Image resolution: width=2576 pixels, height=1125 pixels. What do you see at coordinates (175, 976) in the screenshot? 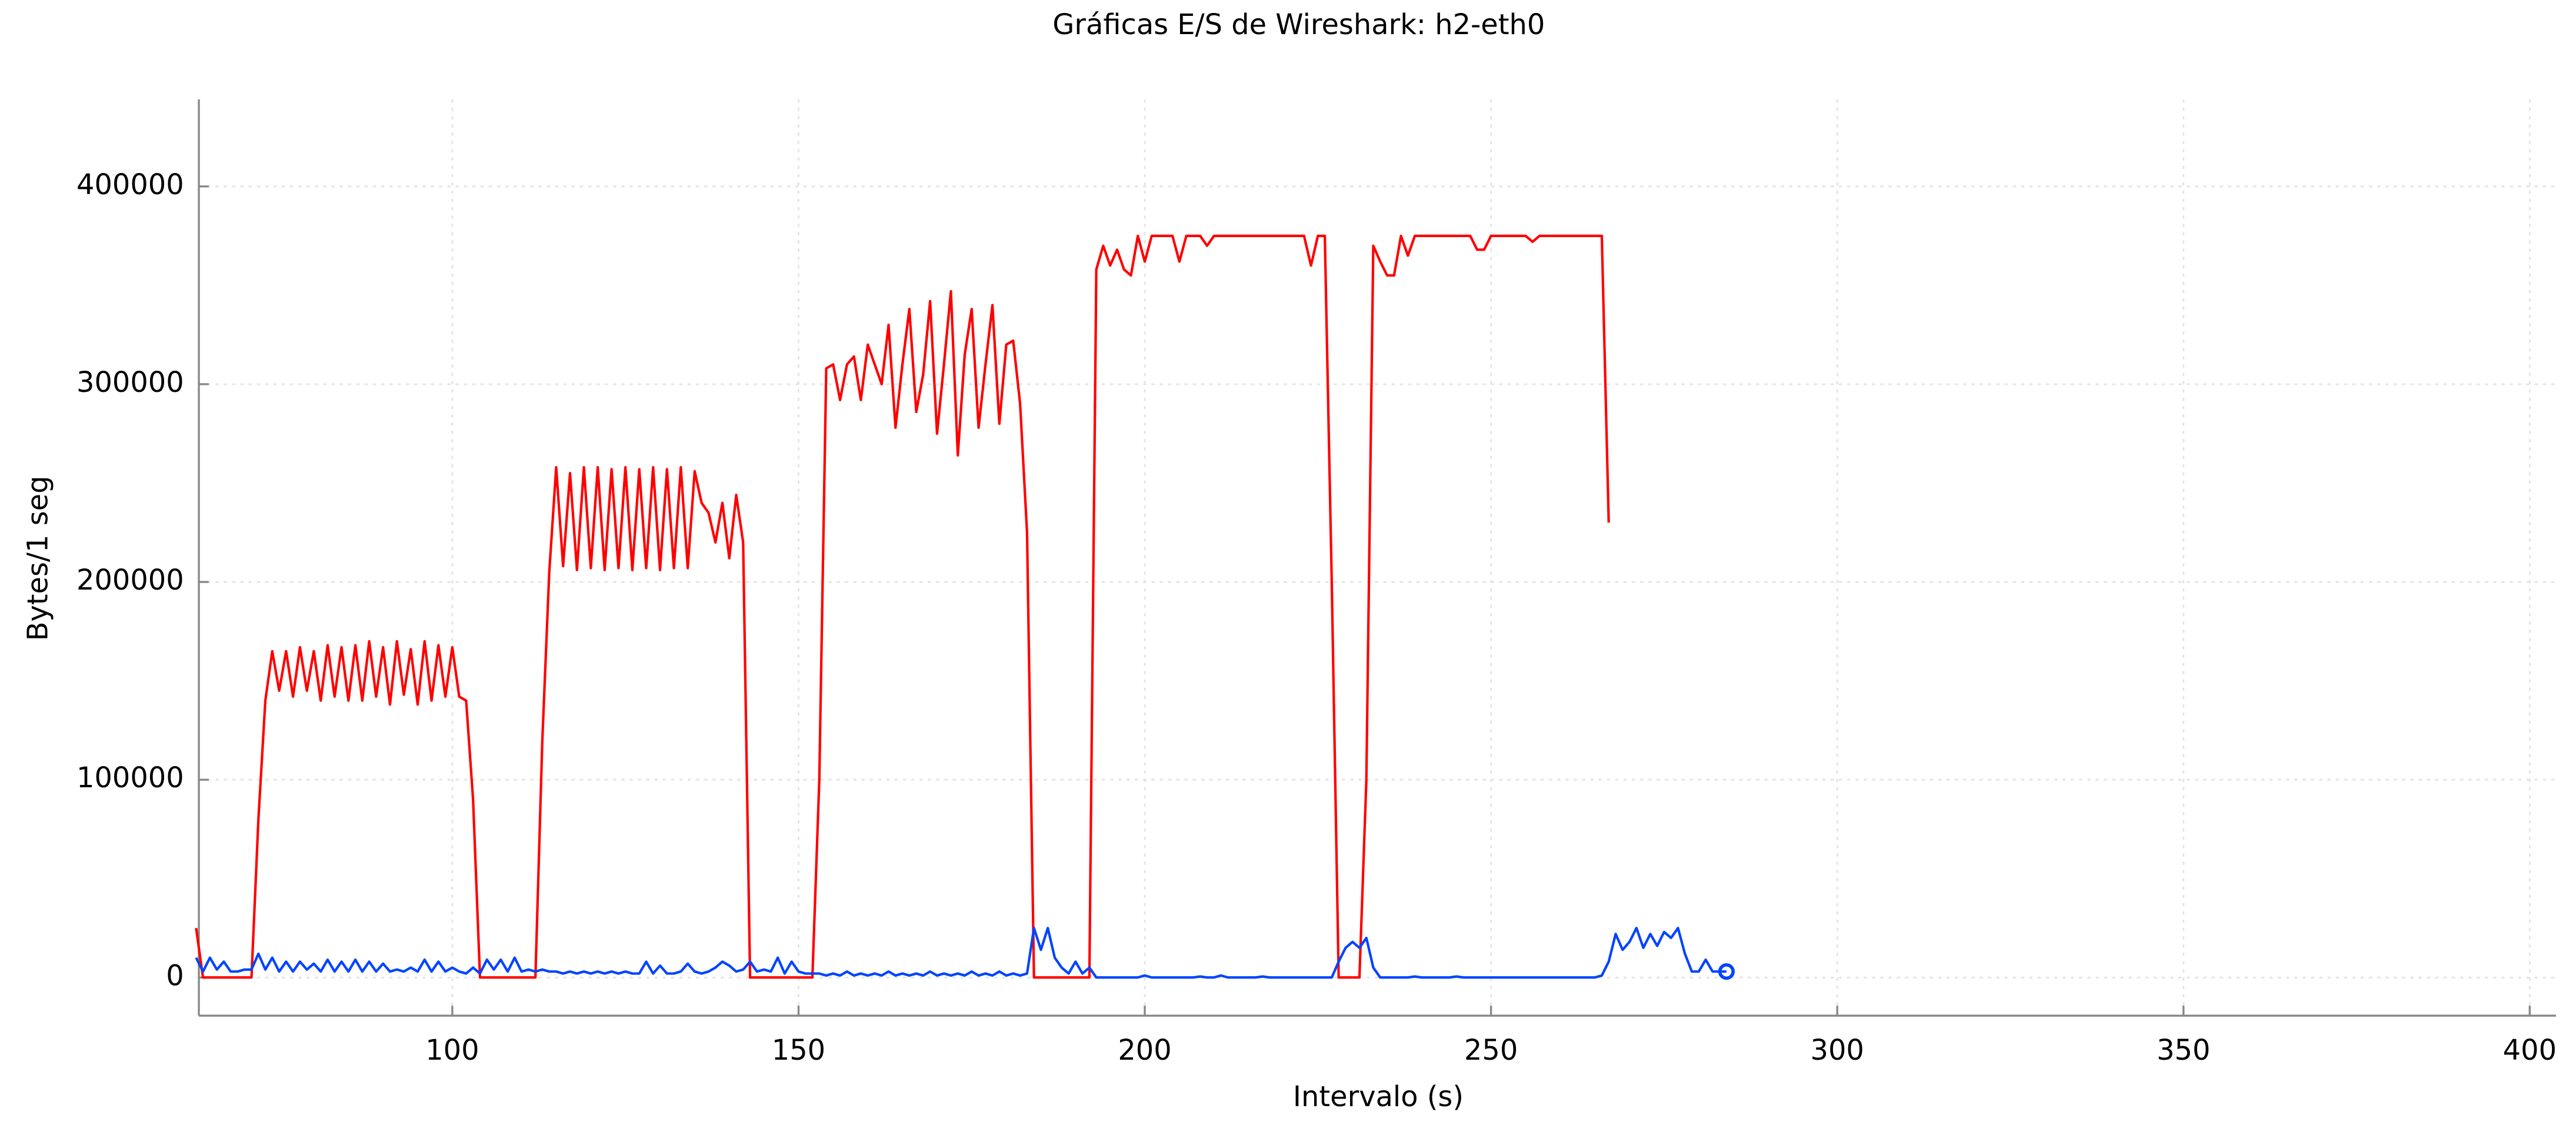
I see `y-tick-label: 0` at bounding box center [175, 976].